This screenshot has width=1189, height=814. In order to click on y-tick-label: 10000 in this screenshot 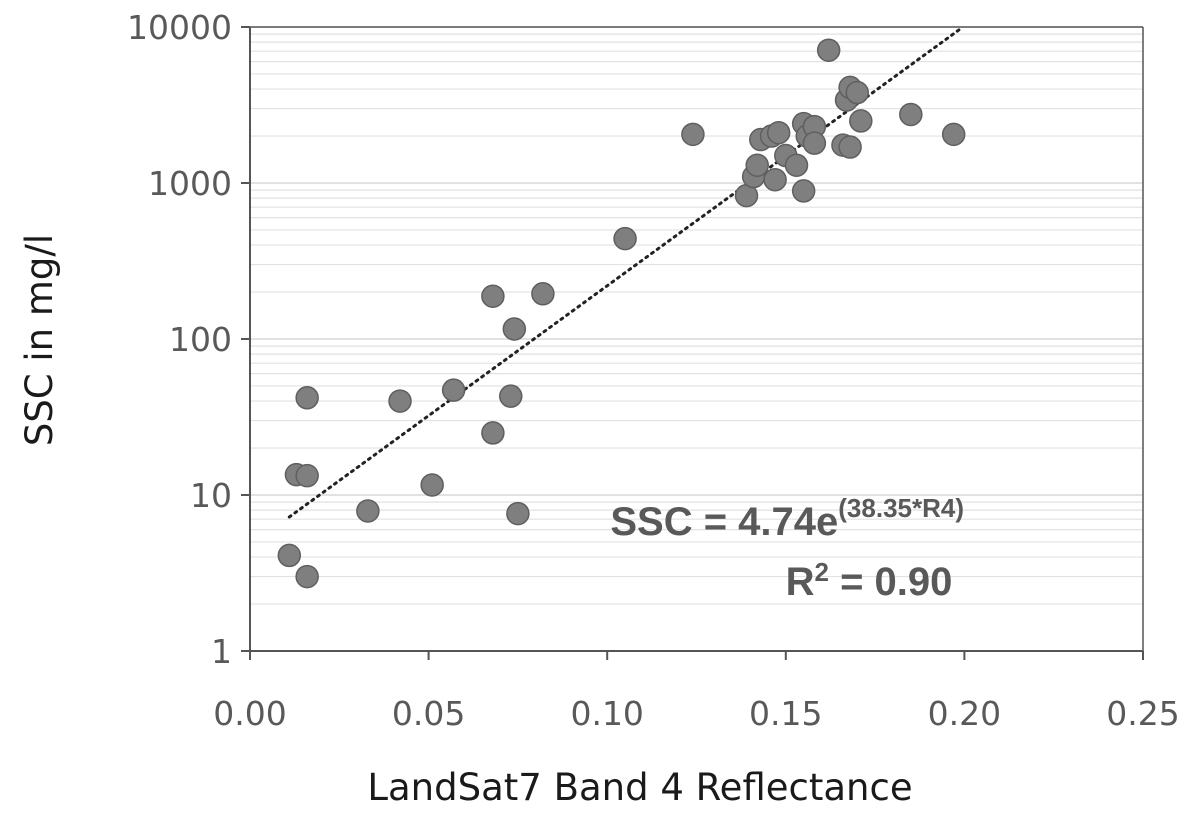, I will do `click(179, 27)`.